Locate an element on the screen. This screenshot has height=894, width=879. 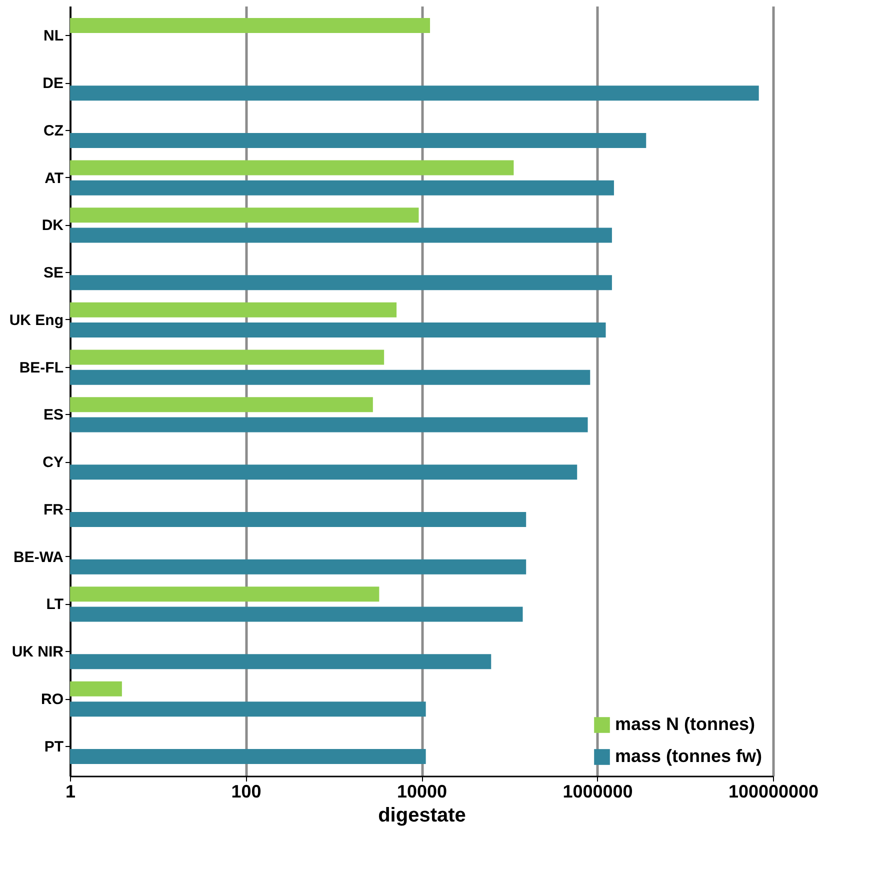
y-tick-label: DE is located at coordinates (53, 83).